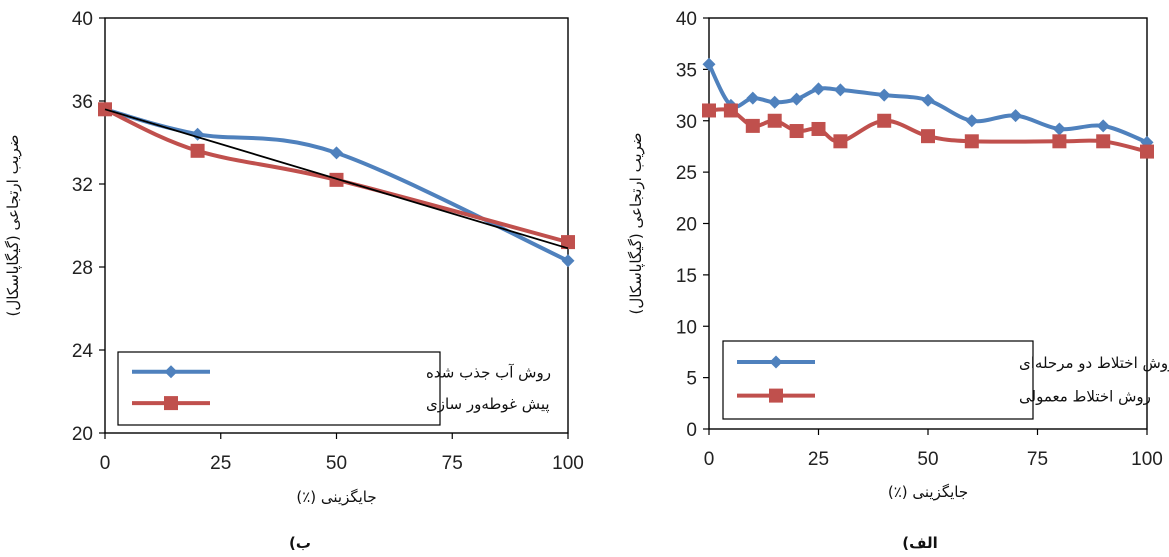 This screenshot has width=1169, height=557. I want to click on y-tick-label: 36, so click(82, 102).